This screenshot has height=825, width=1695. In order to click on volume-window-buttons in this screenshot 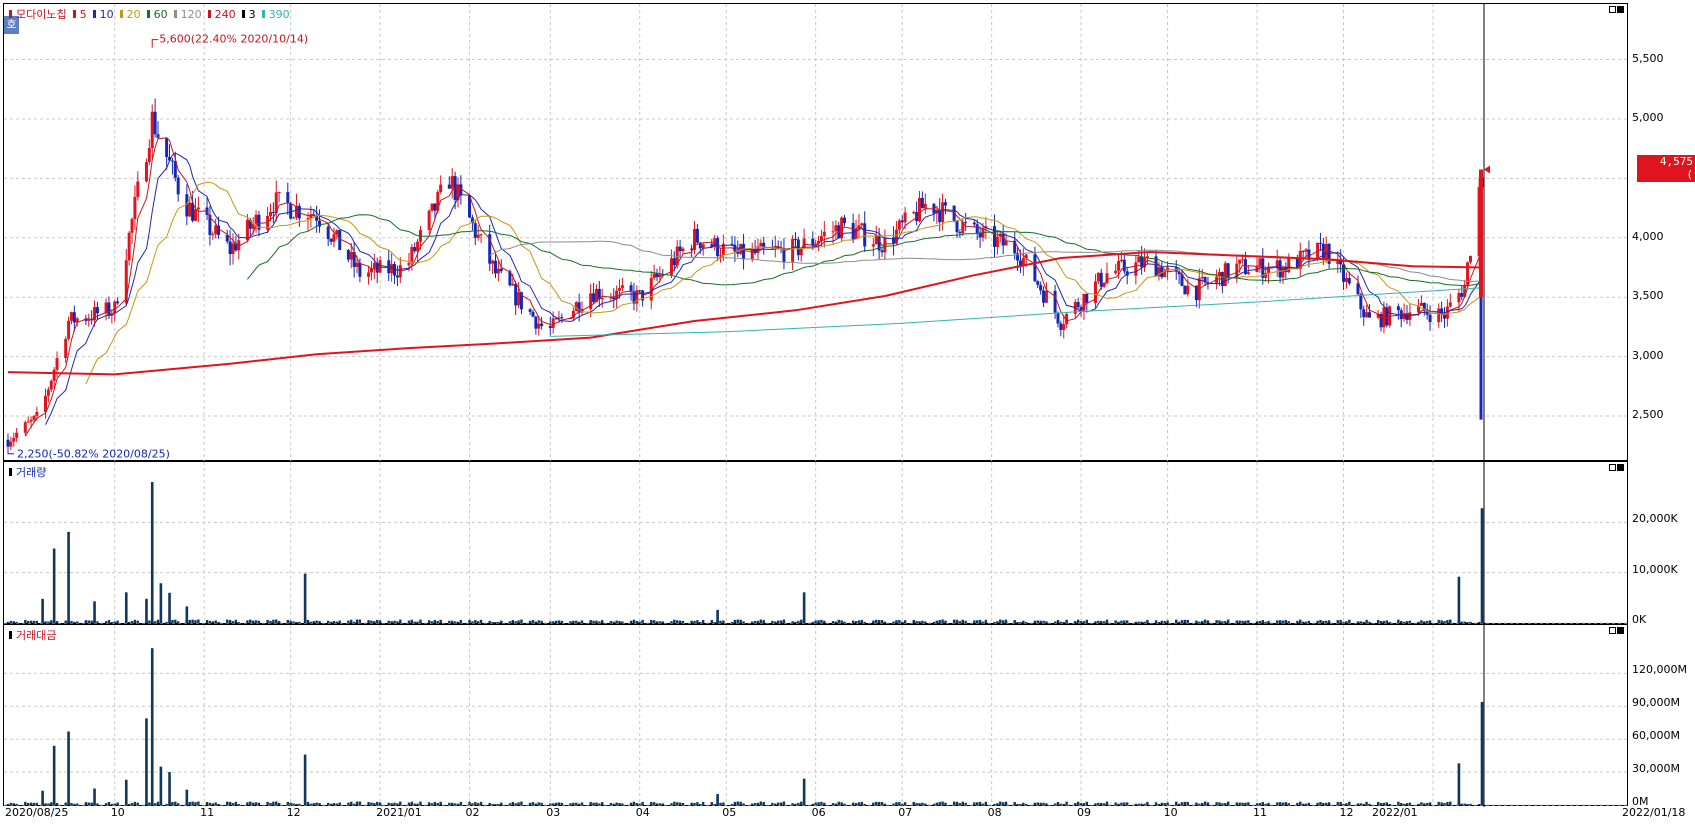, I will do `click(1617, 468)`.